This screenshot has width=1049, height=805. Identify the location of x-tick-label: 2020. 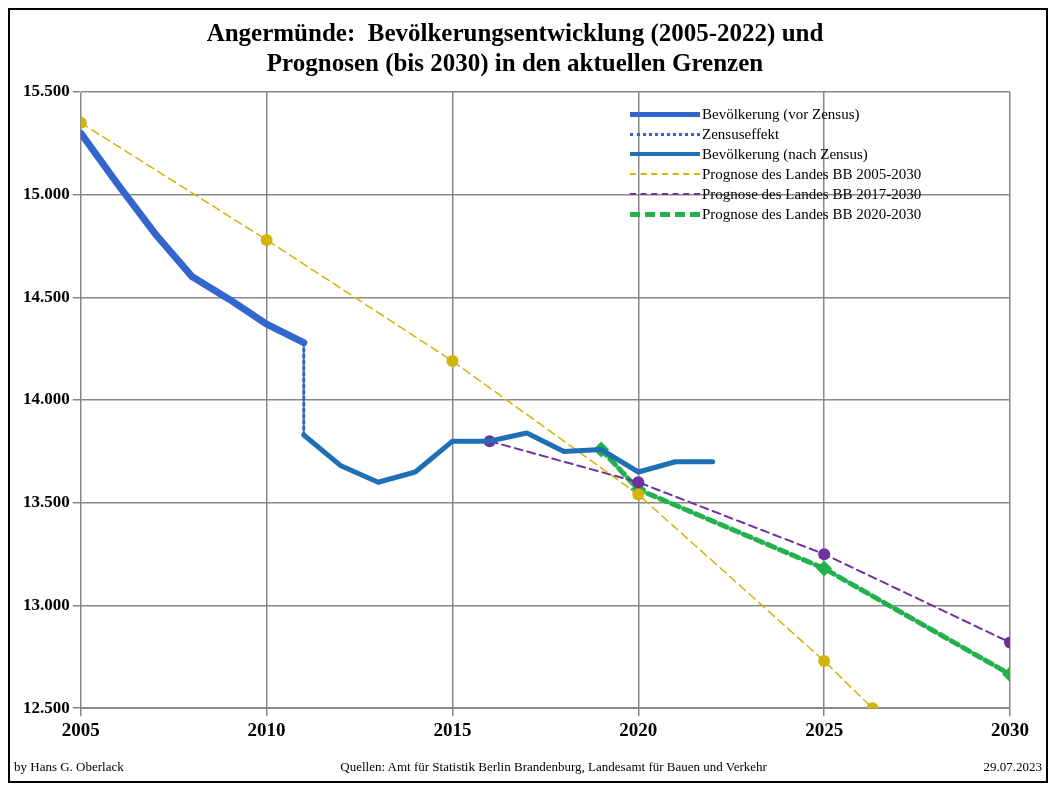
(638, 729).